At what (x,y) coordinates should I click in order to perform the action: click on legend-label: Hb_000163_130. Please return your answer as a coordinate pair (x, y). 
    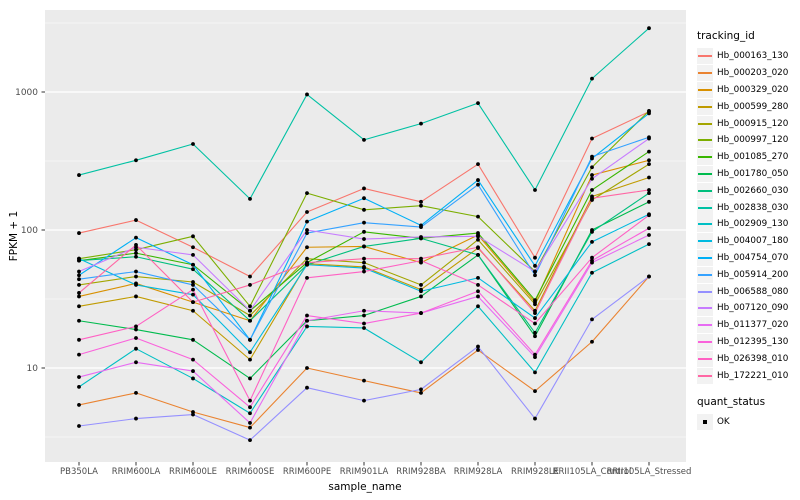
    Looking at the image, I should click on (753, 56).